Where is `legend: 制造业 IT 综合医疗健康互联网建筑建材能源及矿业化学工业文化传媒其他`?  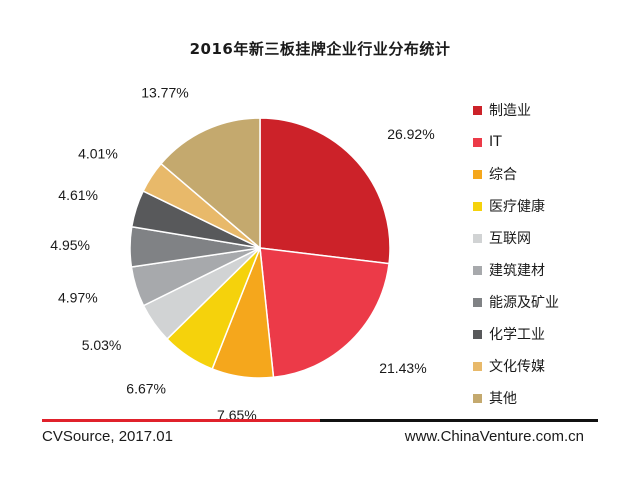
legend: 制造业 IT 综合医疗健康互联网建筑建材能源及矿业化学工业文化传媒其他 is located at coordinates (516, 254).